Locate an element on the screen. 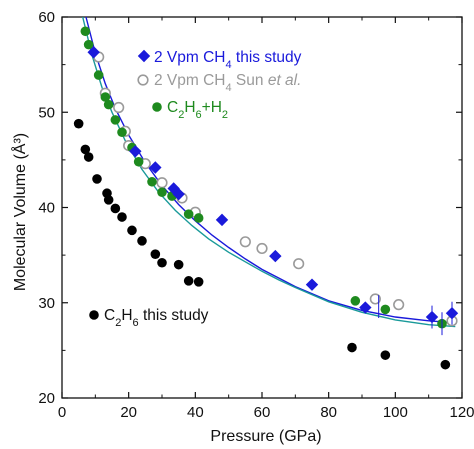 This screenshot has height=449, width=474. y-tick-label: 50 is located at coordinates (46, 112).